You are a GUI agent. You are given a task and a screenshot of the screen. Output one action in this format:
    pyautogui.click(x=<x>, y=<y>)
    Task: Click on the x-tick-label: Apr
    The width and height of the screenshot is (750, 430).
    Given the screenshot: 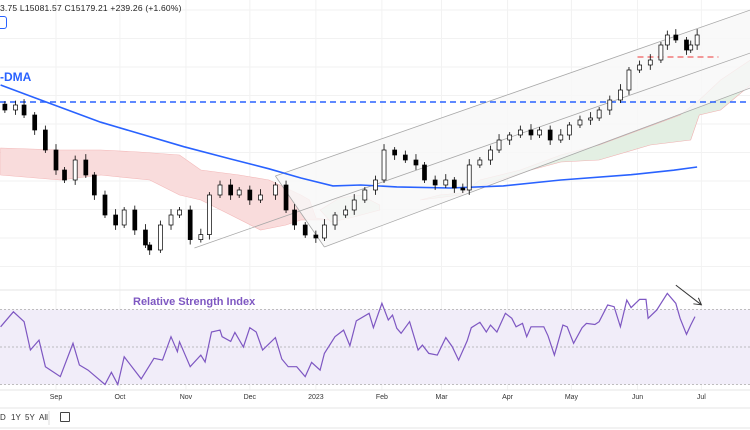 What is the action you would take?
    pyautogui.click(x=507, y=397)
    